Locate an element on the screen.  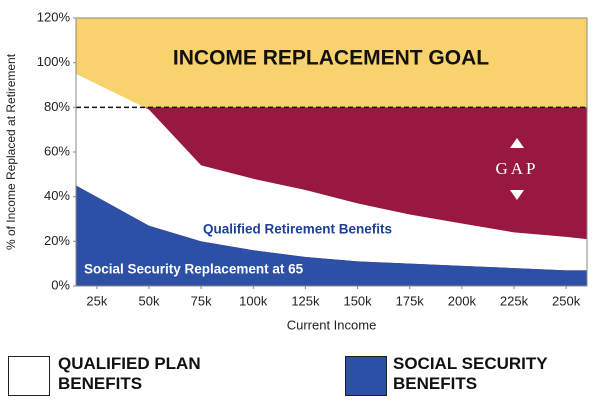
annotation: Qualified Retirement Benefits is located at coordinates (297, 229).